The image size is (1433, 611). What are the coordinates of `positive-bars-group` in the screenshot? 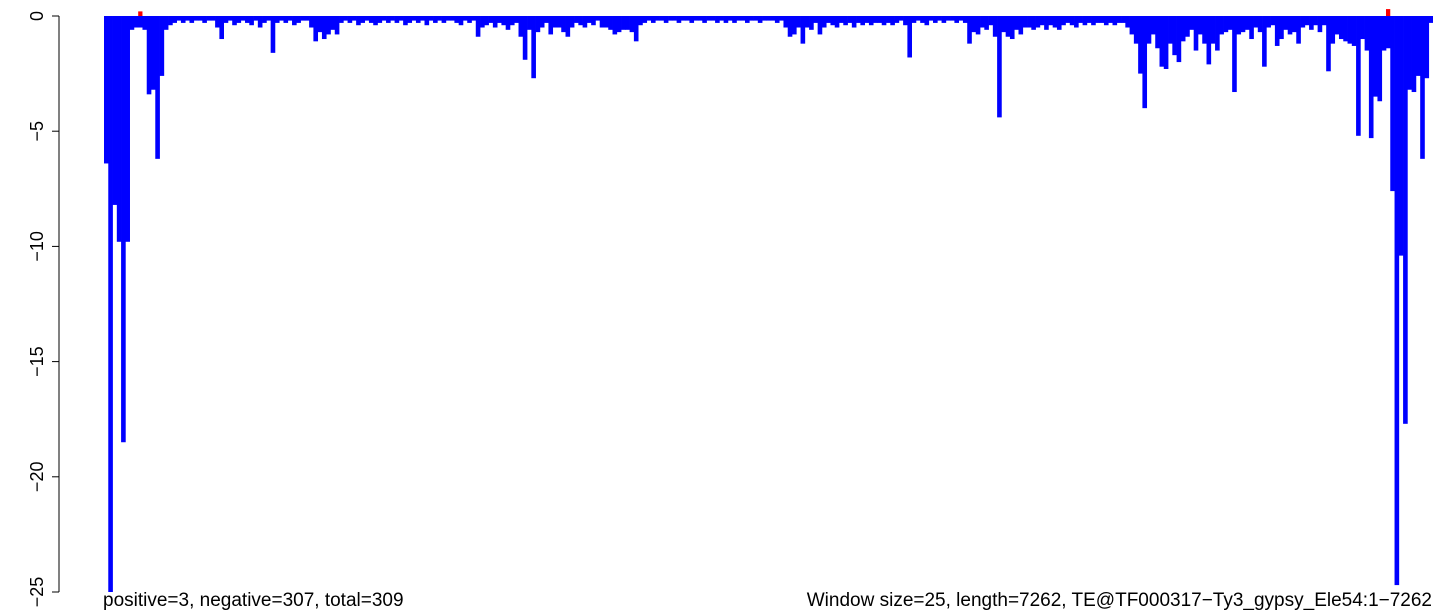 It's located at (764, 12).